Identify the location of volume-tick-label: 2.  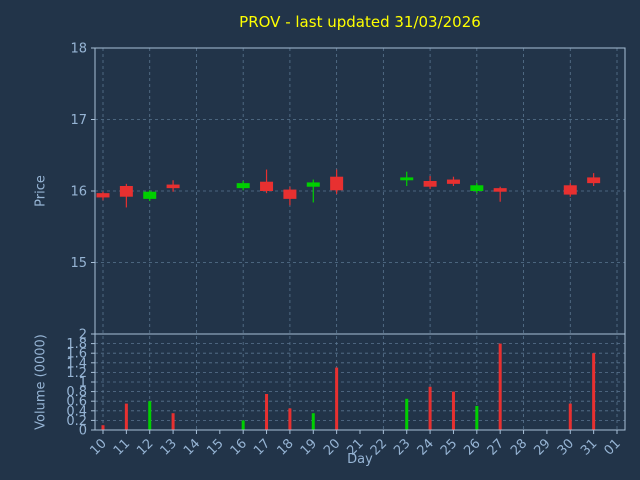
(83, 335).